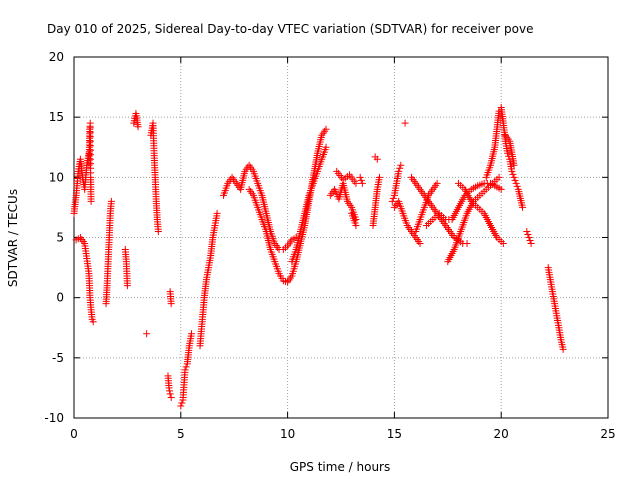  I want to click on y-tick-label: 0, so click(60, 298).